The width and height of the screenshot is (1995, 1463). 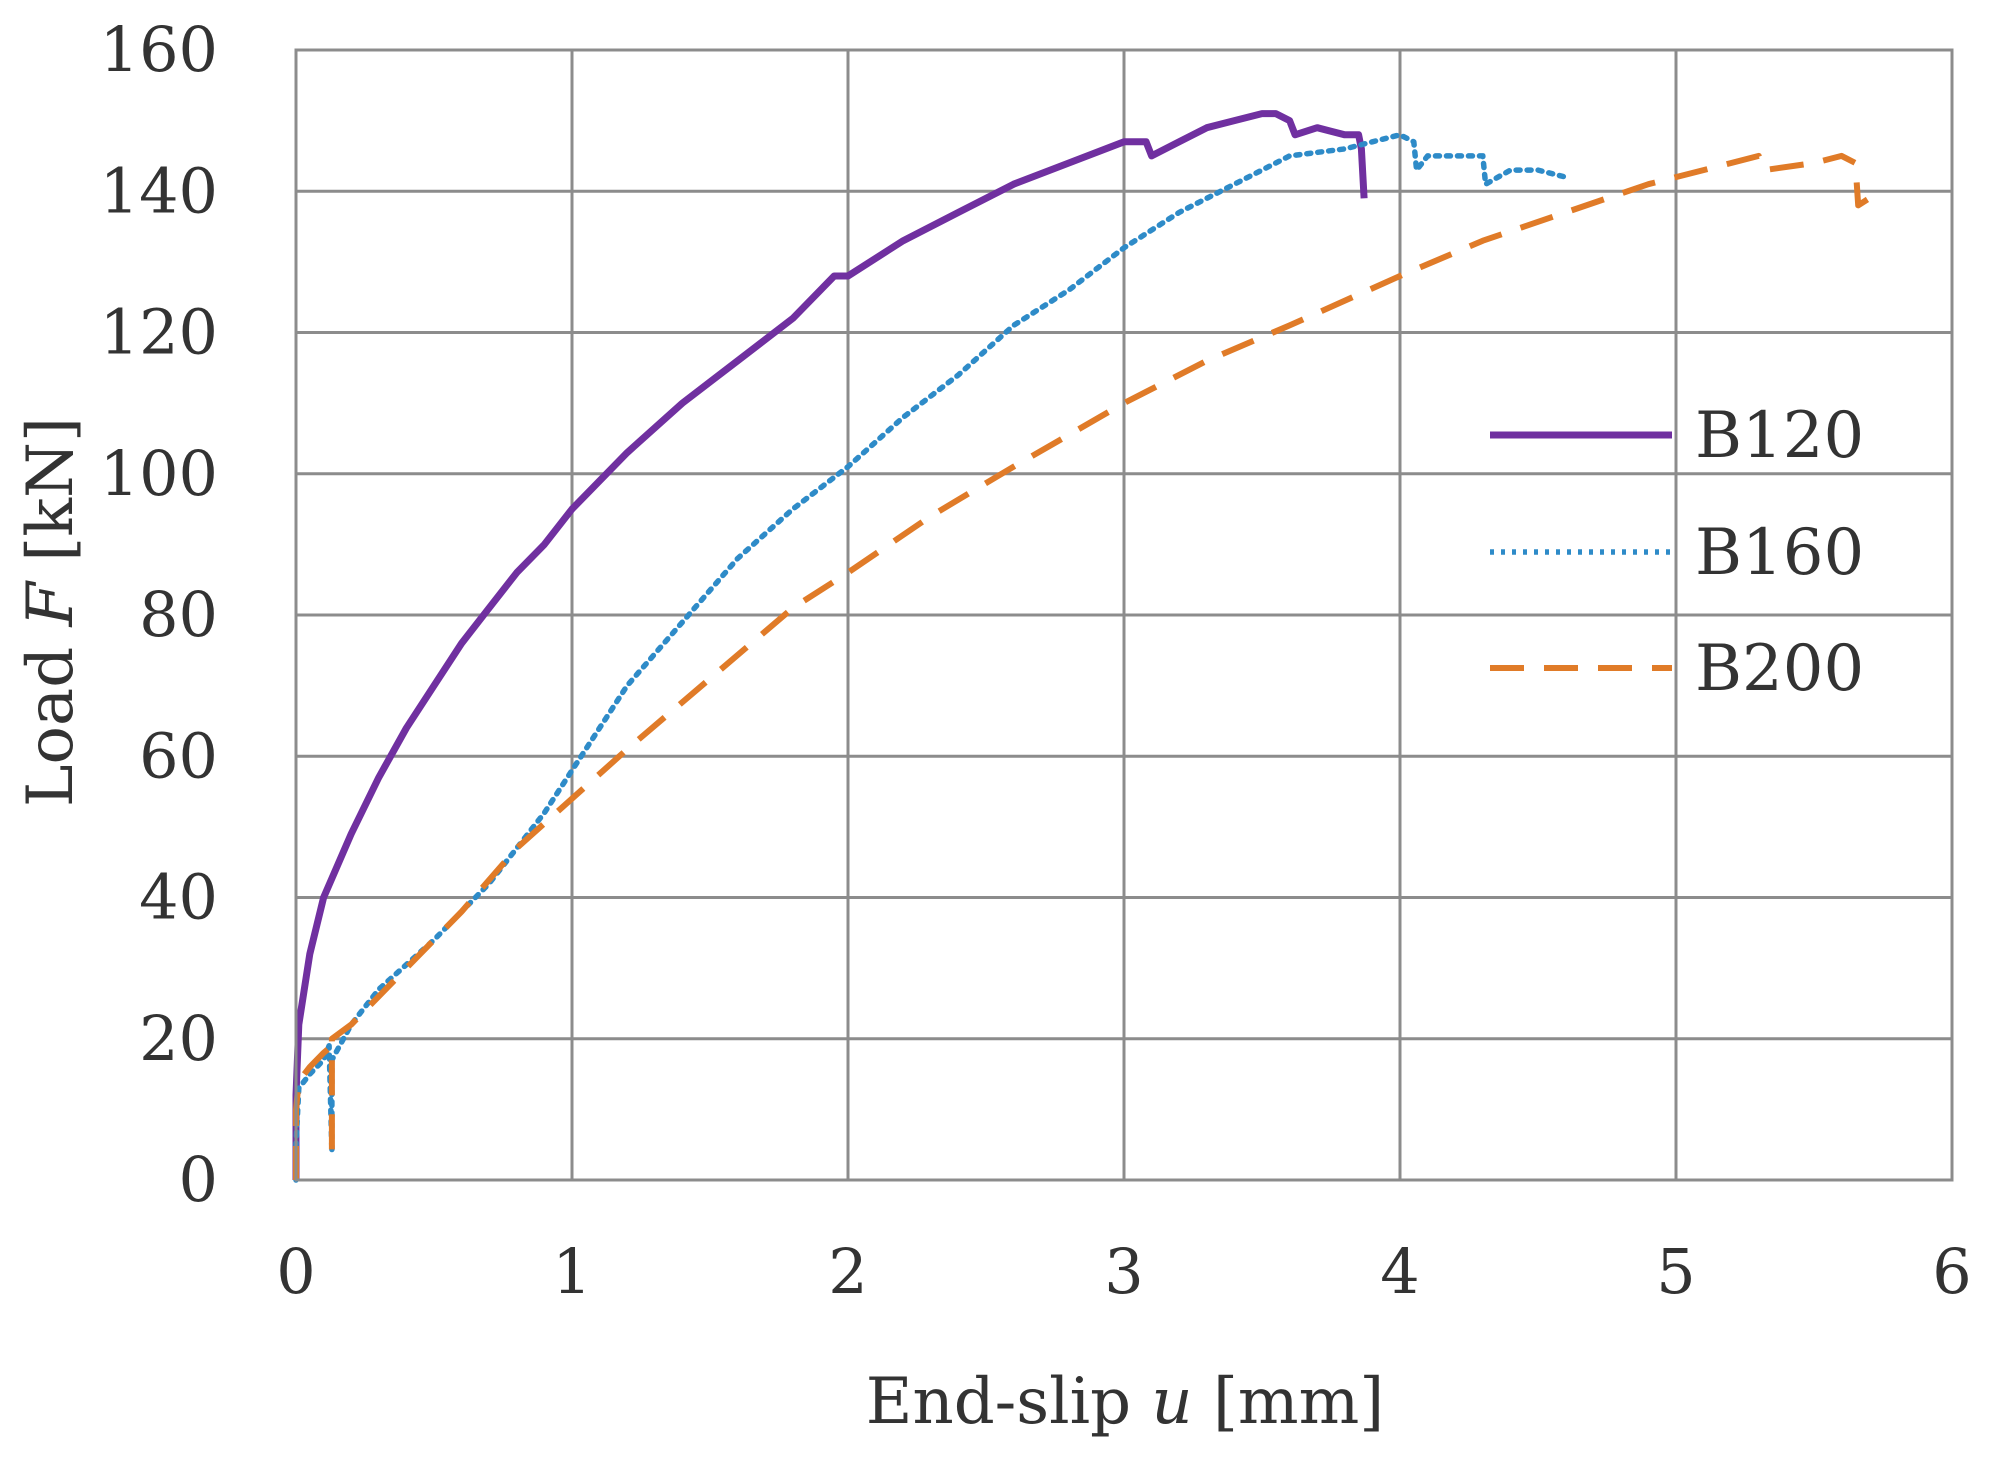 I want to click on x-tick-label-6: 6, so click(x=1951, y=1271).